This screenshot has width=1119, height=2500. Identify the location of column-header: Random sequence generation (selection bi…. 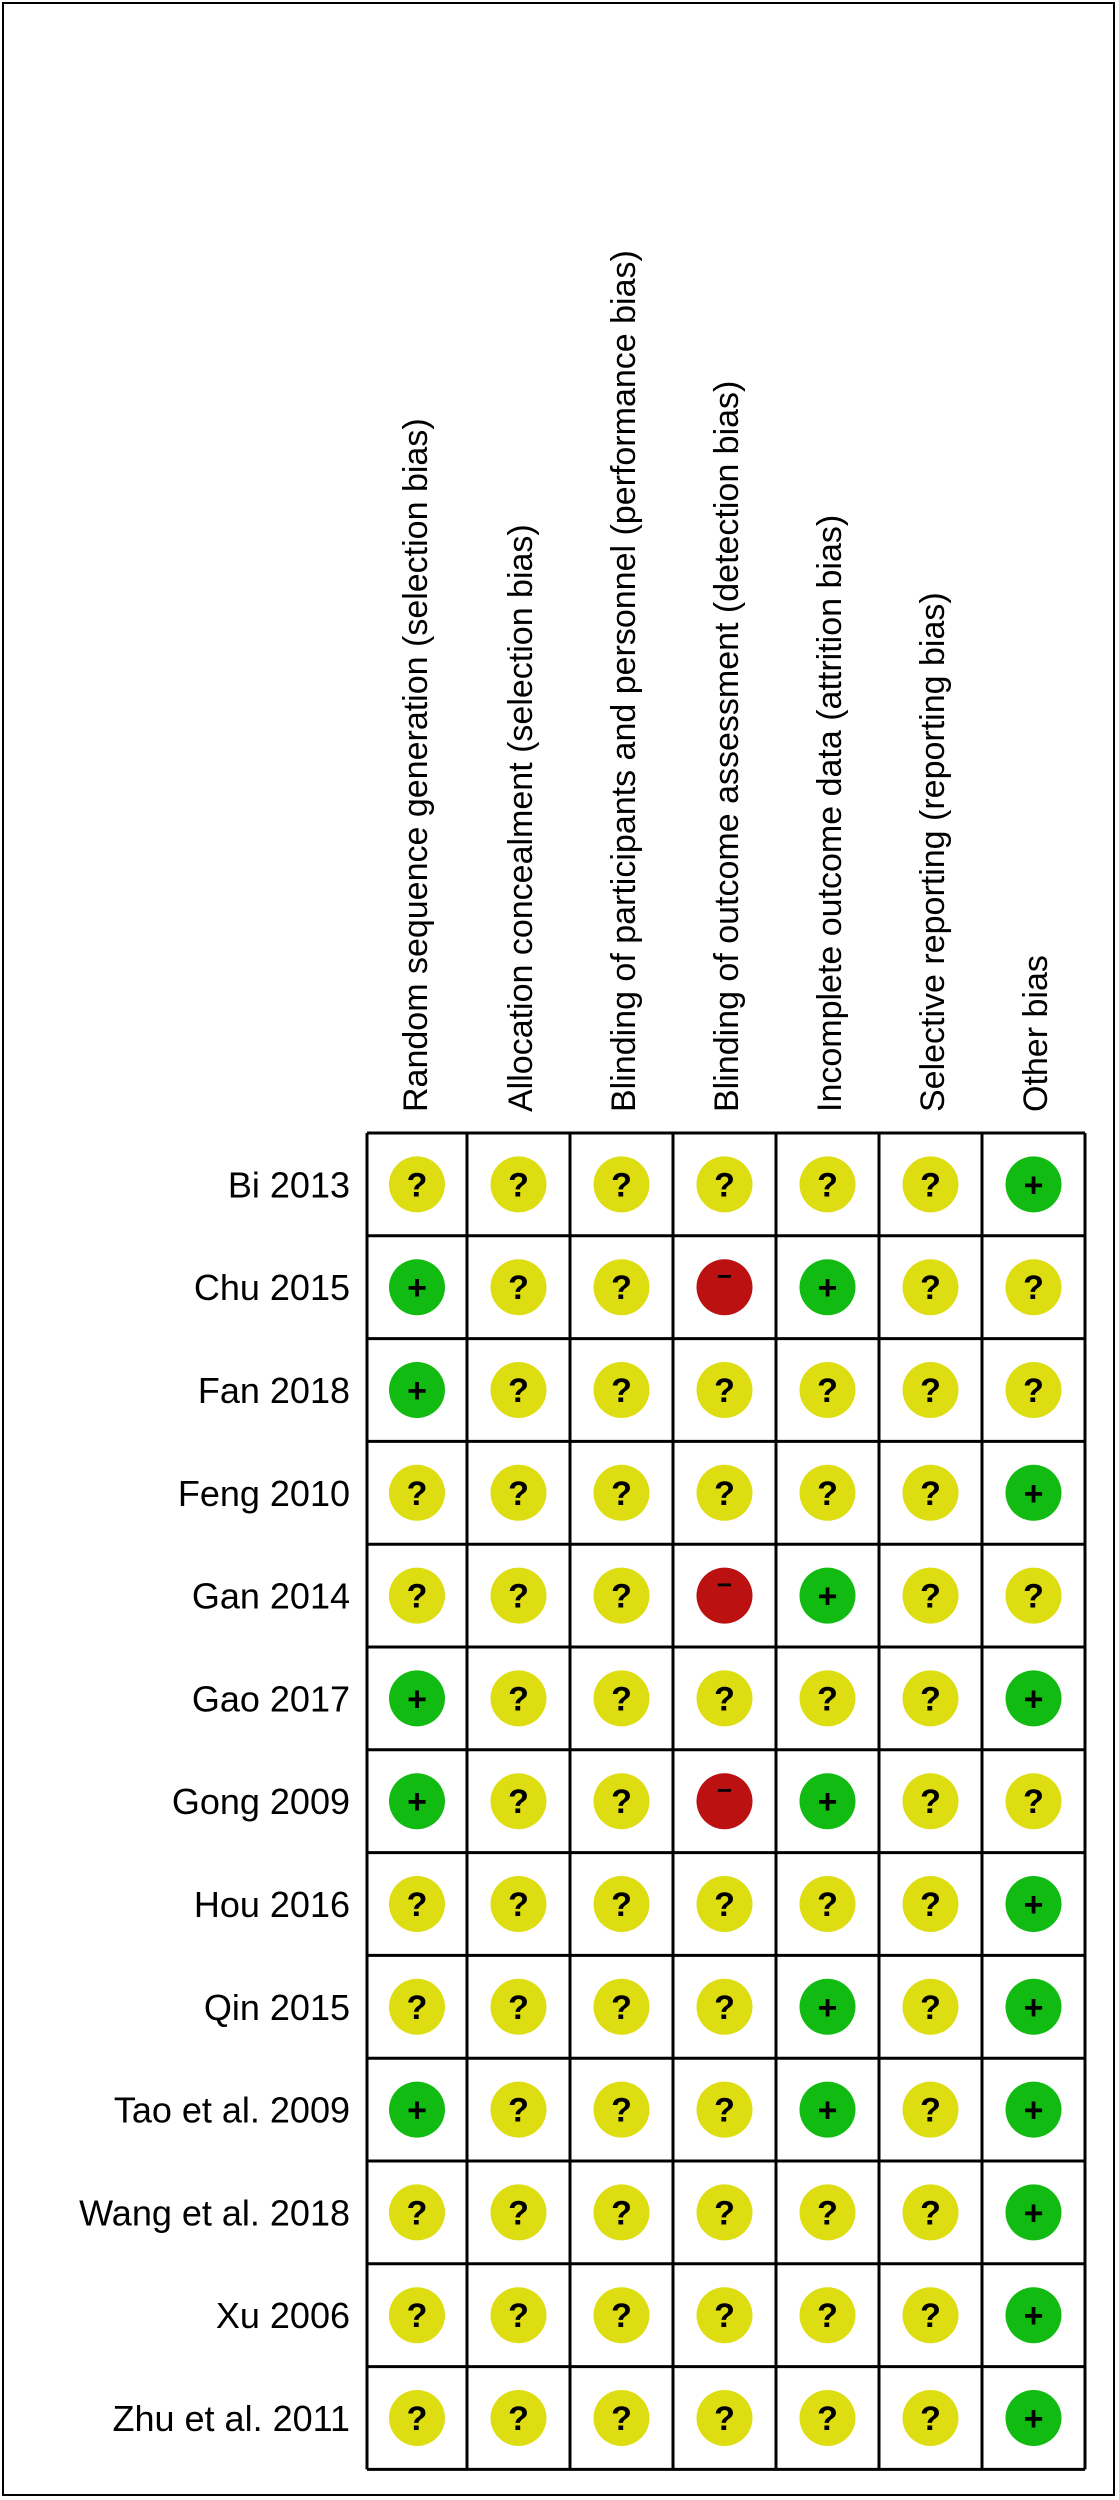
(416, 765).